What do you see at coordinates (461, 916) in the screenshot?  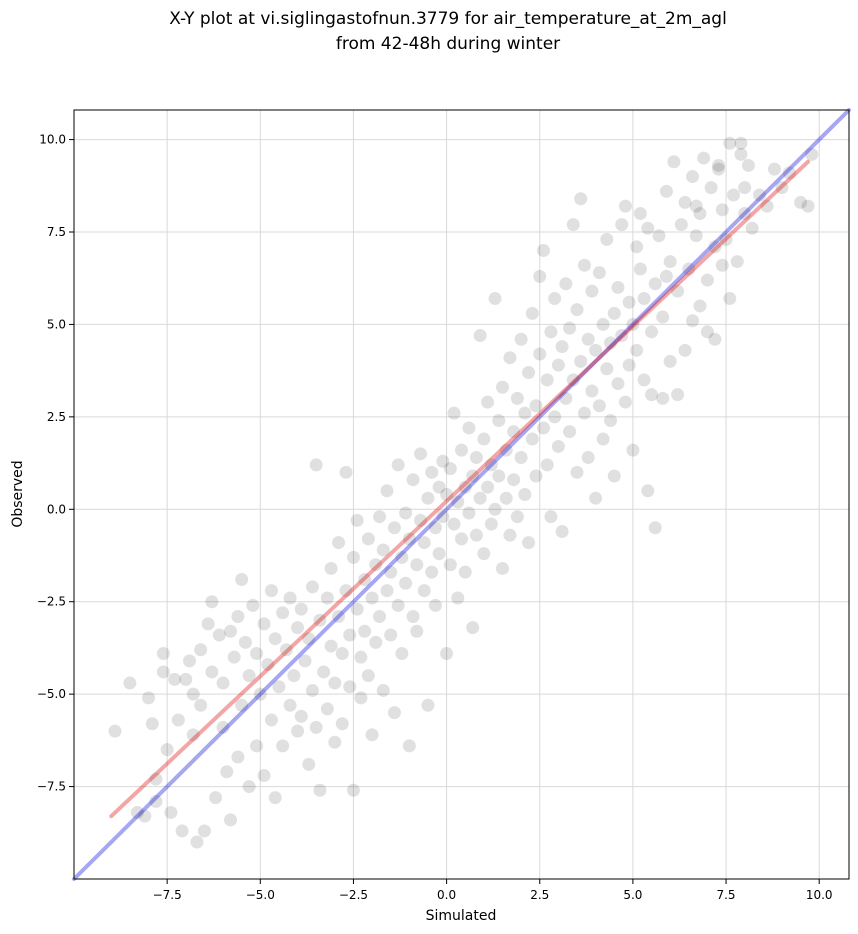 I see `x-axis-label: Simulated` at bounding box center [461, 916].